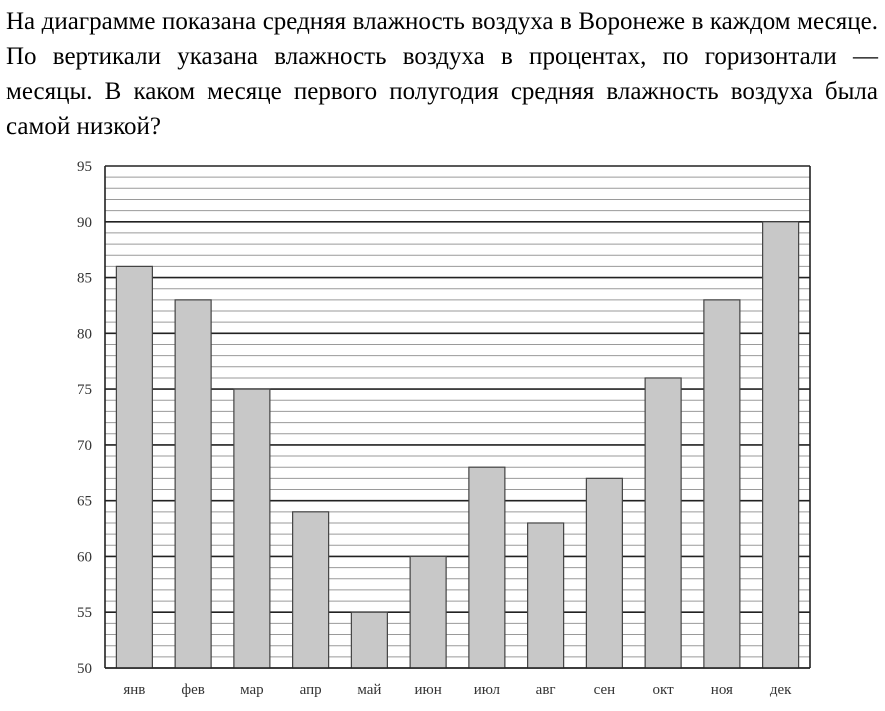 Image resolution: width=885 pixels, height=711 pixels. Describe the element at coordinates (84, 334) in the screenshot. I see `y-tick-label: 80` at that location.